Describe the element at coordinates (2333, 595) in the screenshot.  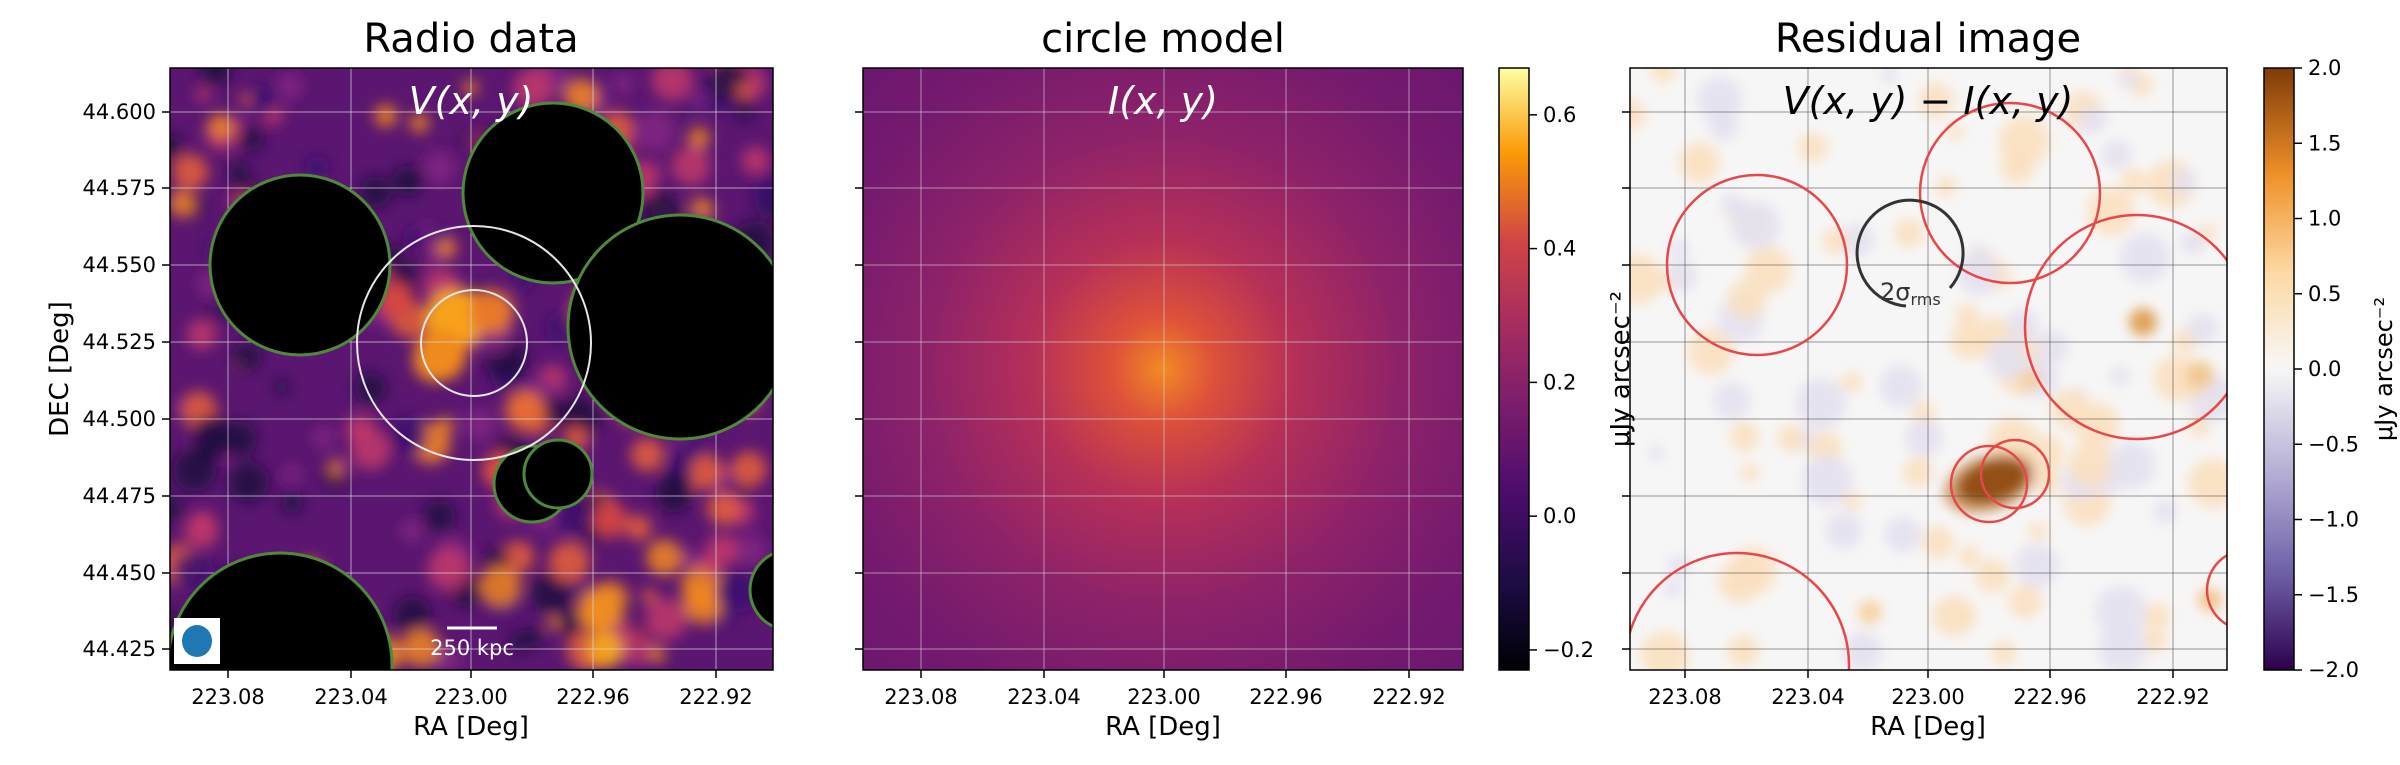
I see `colorbar-tick-label: −1.5` at that location.